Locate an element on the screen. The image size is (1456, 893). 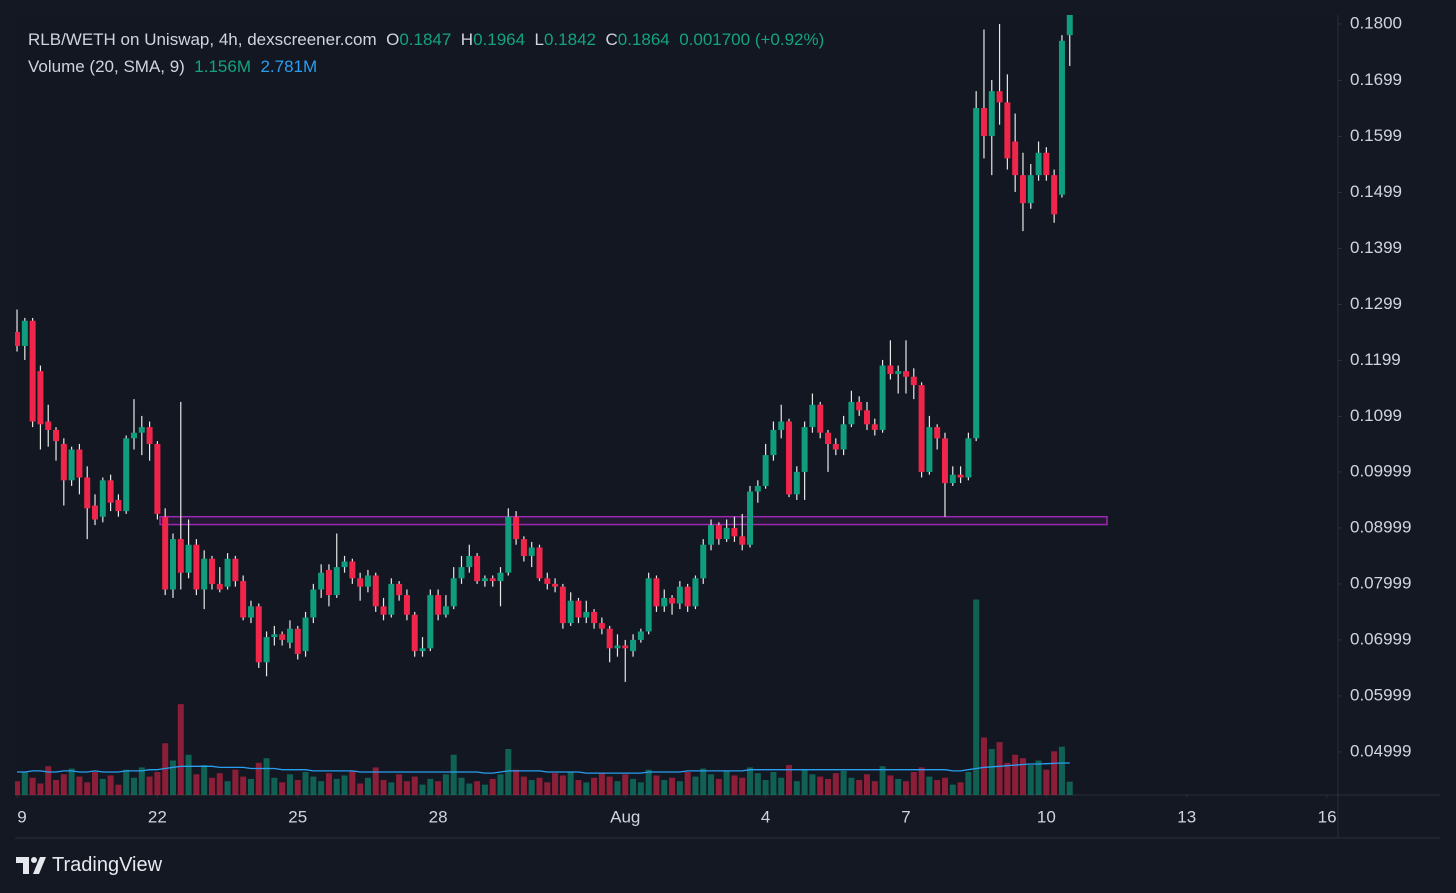
legend-key: O is located at coordinates (393, 39).